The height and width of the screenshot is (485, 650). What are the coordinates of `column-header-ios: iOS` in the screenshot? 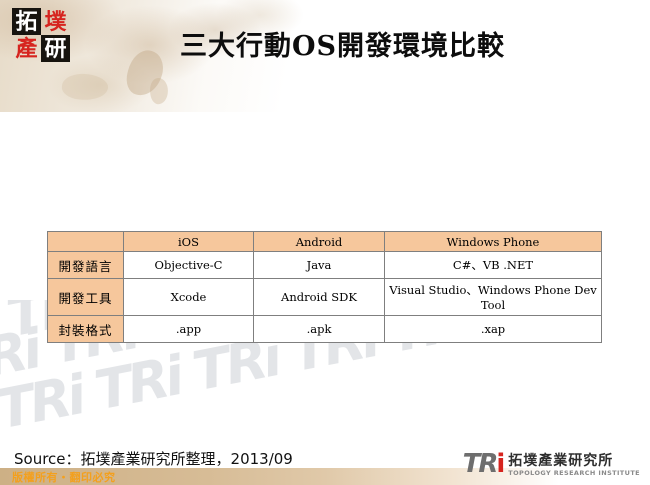 It's located at (188, 241).